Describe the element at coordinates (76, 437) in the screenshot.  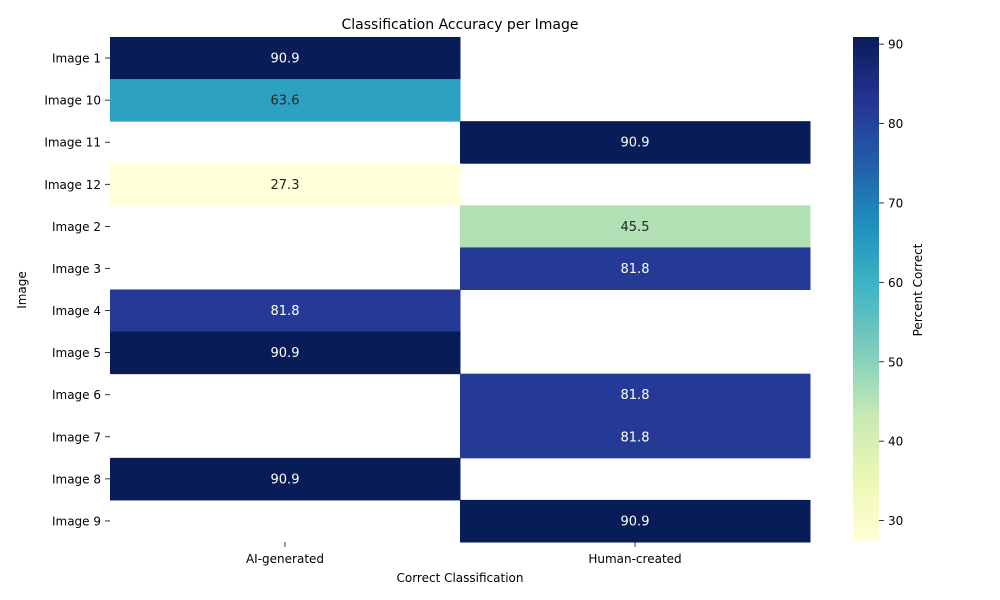
I see `y-tick-label: Image 7` at that location.